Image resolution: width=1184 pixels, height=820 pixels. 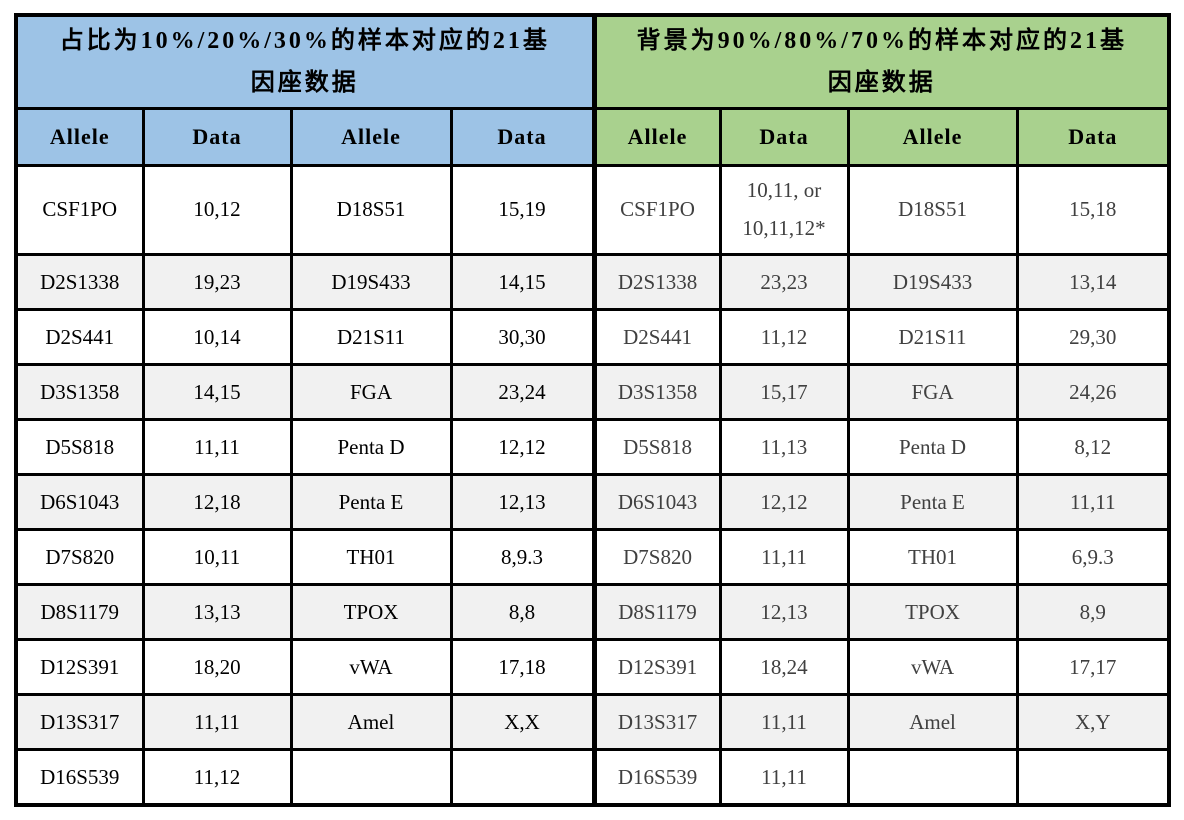 I want to click on table-row: D16S539 11,12 D16S539 11,11, so click(x=592, y=777).